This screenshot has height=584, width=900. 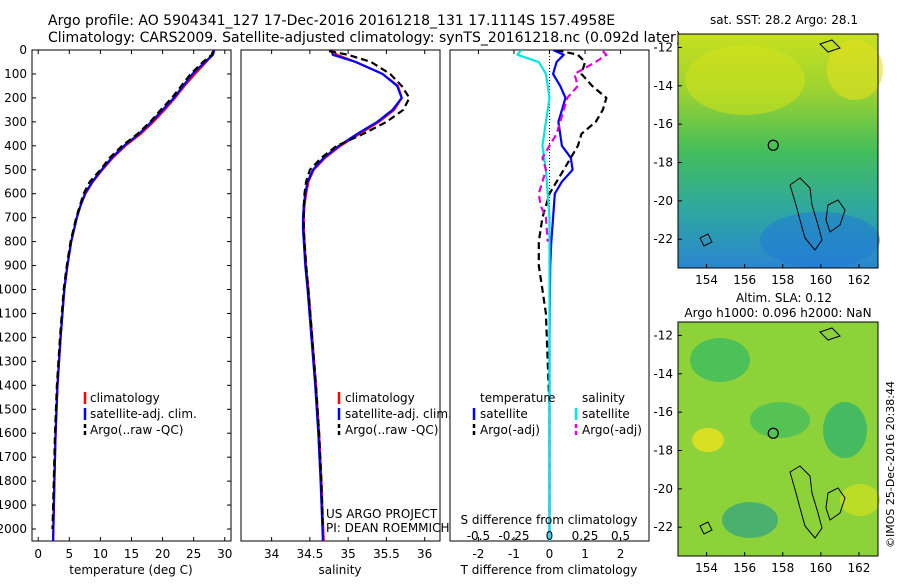 What do you see at coordinates (13, 409) in the screenshot?
I see `depth-tick-label: 1500` at bounding box center [13, 409].